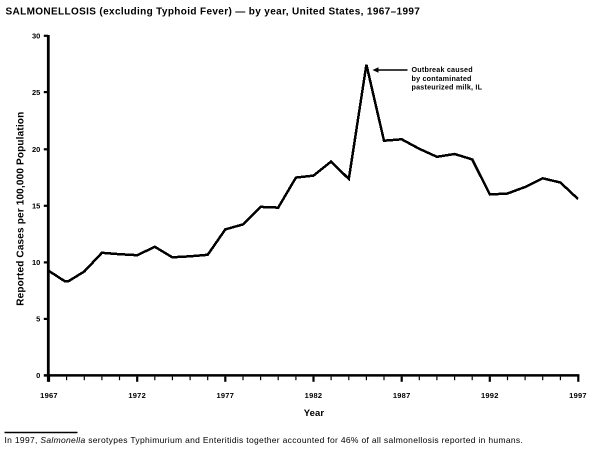 Image resolution: width=600 pixels, height=449 pixels. Describe the element at coordinates (442, 69) in the screenshot. I see `svg-text: Outbreak caused` at that location.